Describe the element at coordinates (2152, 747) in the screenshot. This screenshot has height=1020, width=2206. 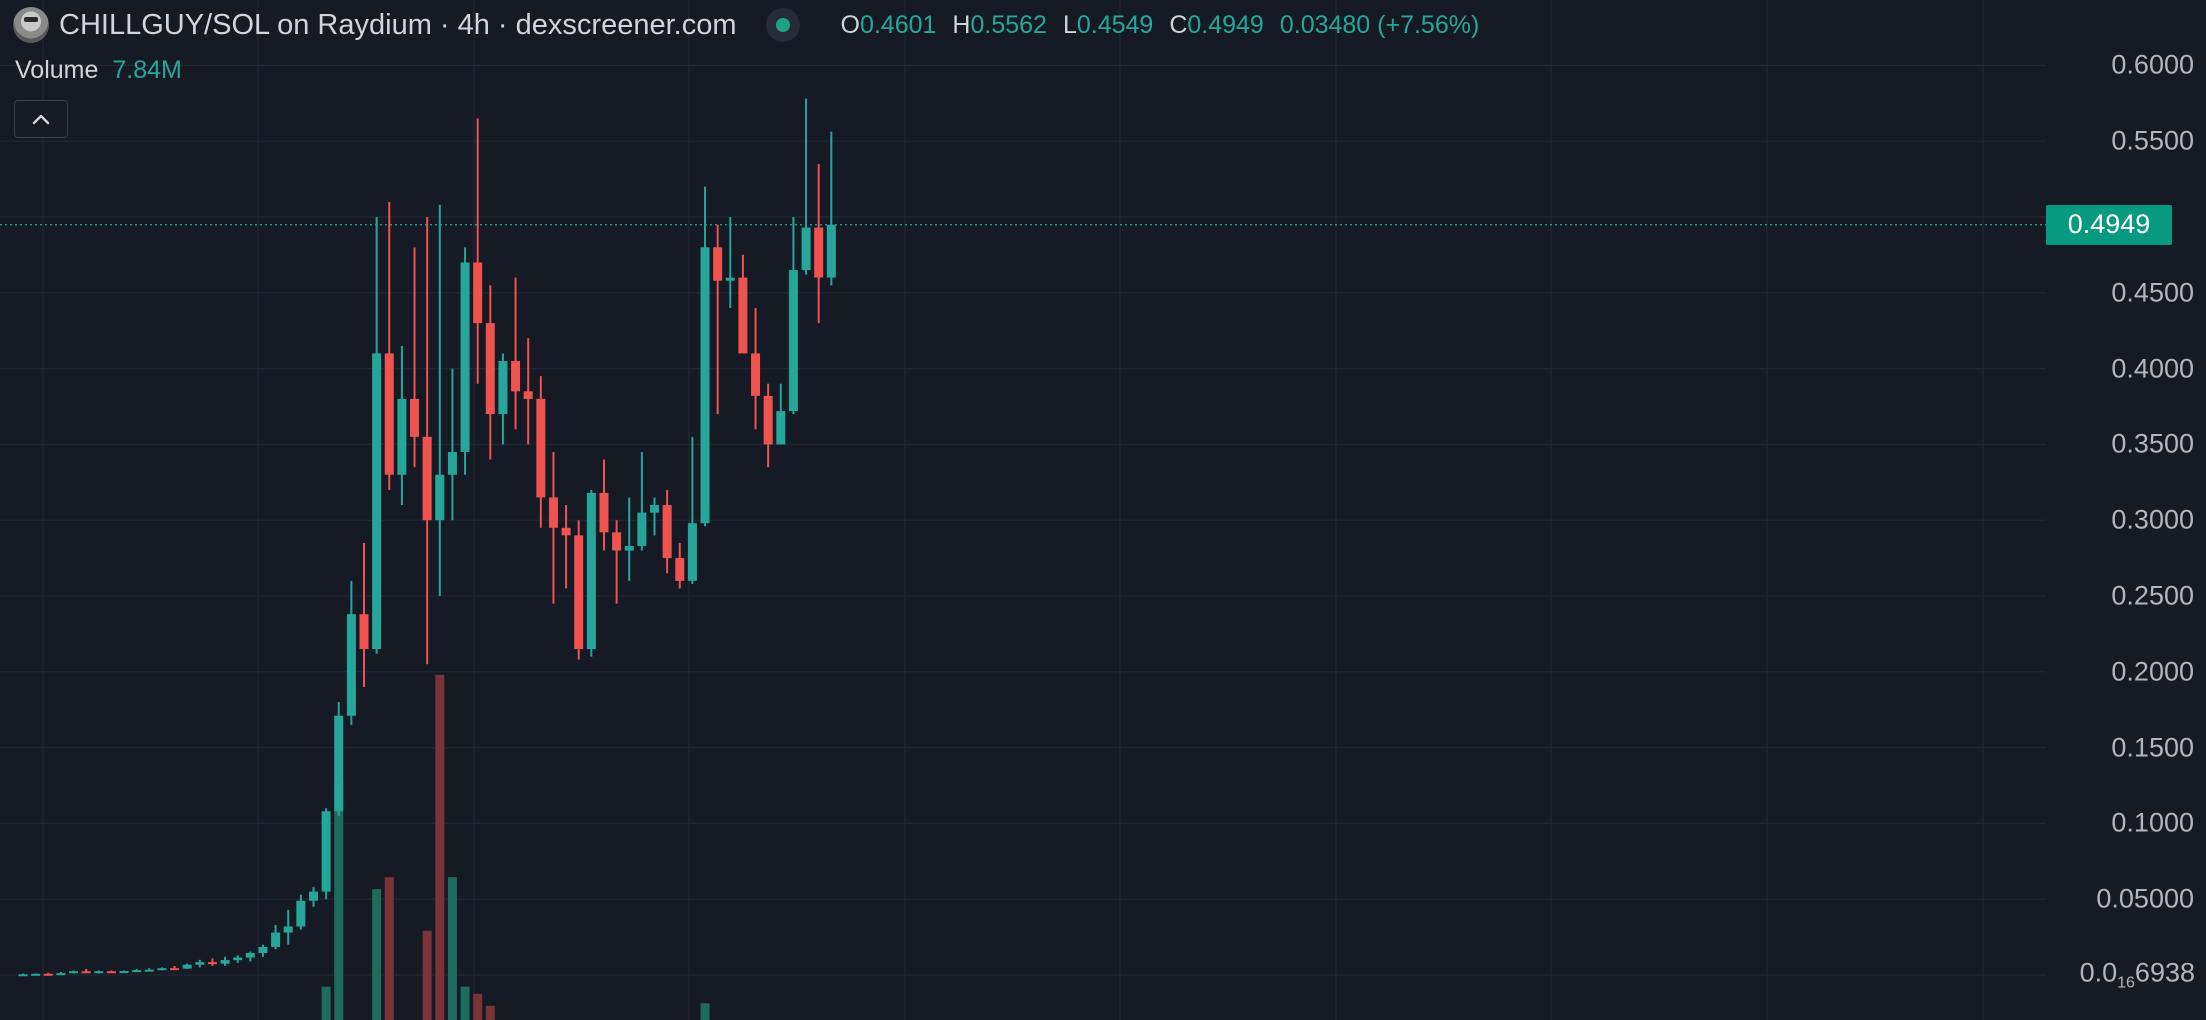
I see `price-axis-tick: 0.1500` at that location.